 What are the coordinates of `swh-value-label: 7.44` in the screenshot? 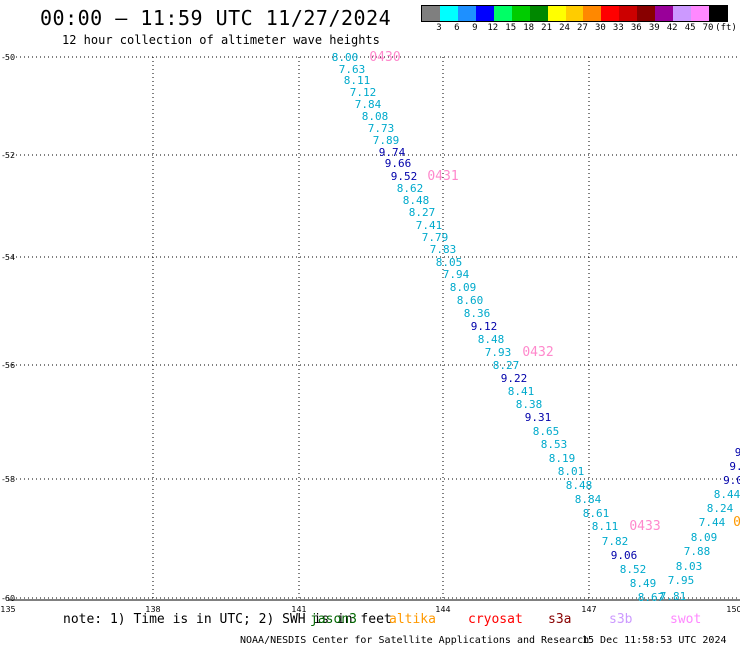 It's located at (712, 522).